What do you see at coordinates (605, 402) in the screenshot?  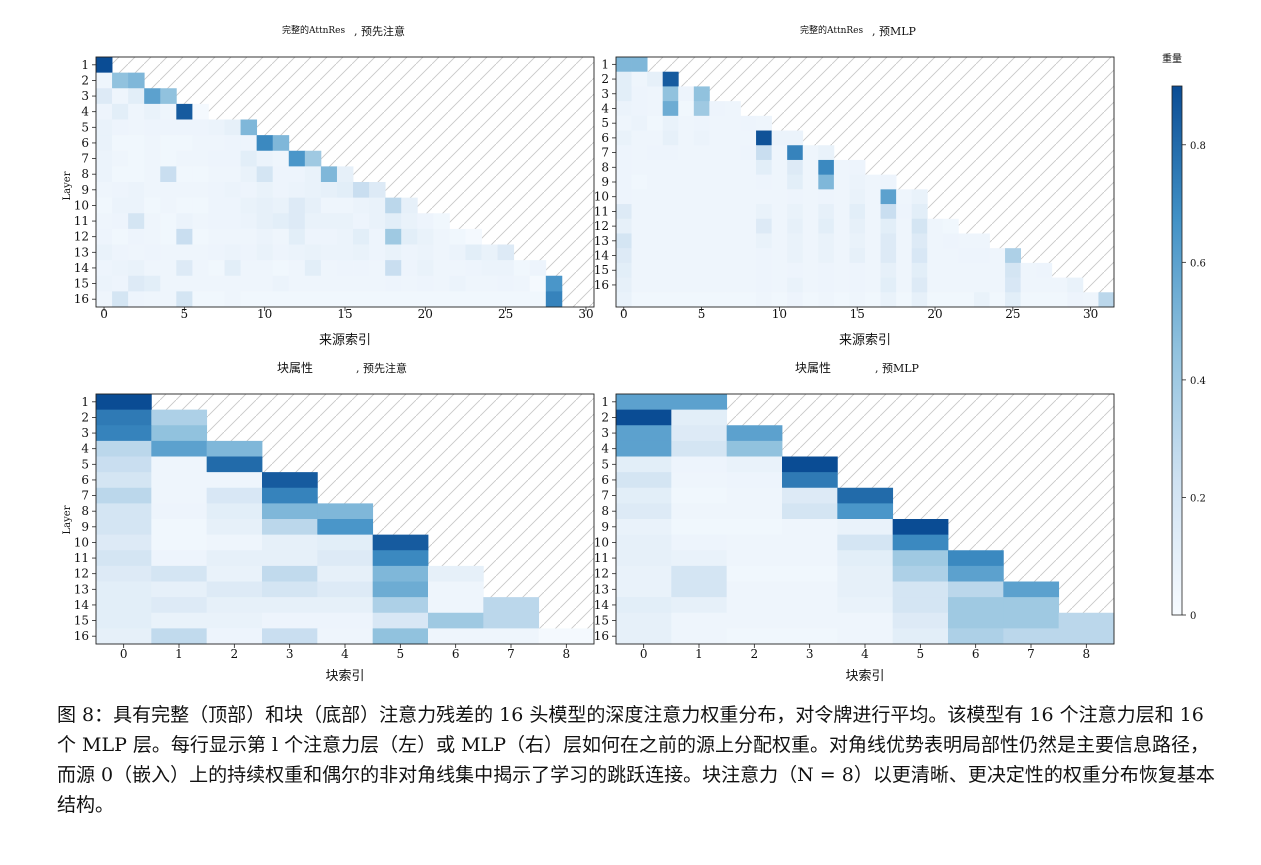 I see `y-tick-label: 1` at bounding box center [605, 402].